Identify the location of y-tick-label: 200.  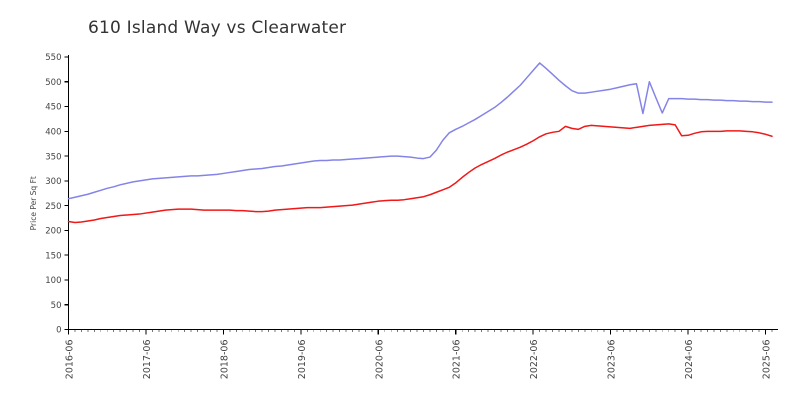
(53, 232).